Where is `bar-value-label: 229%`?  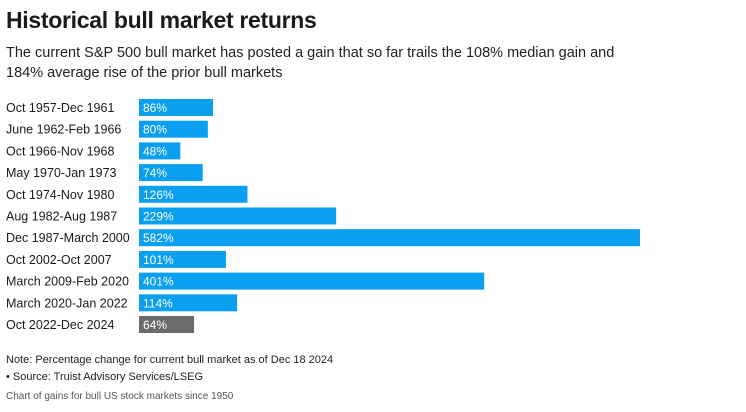 bar-value-label: 229% is located at coordinates (158, 217).